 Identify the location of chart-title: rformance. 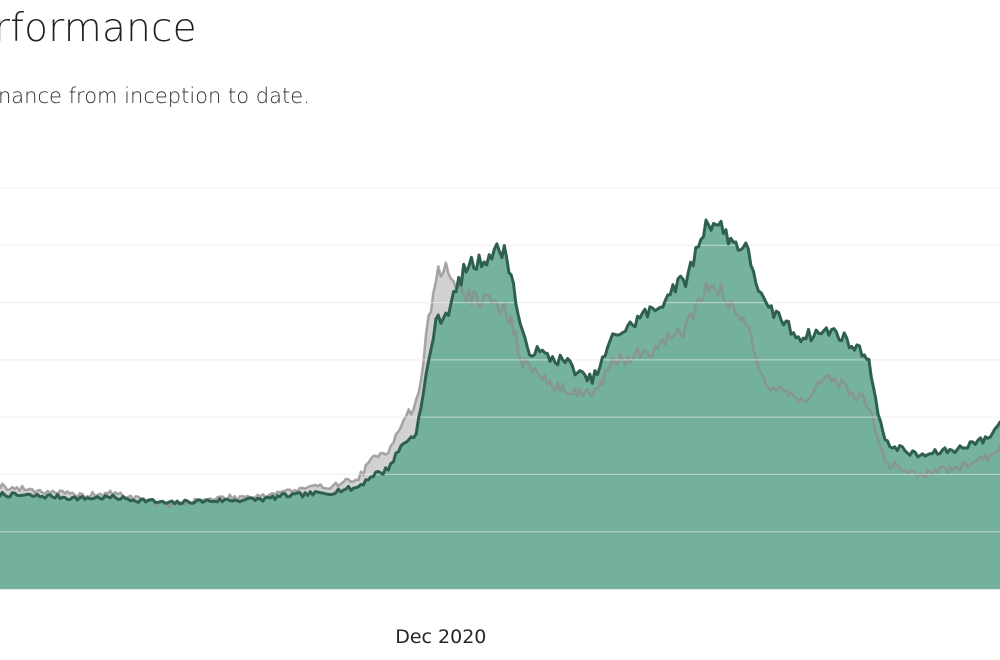
(98, 28).